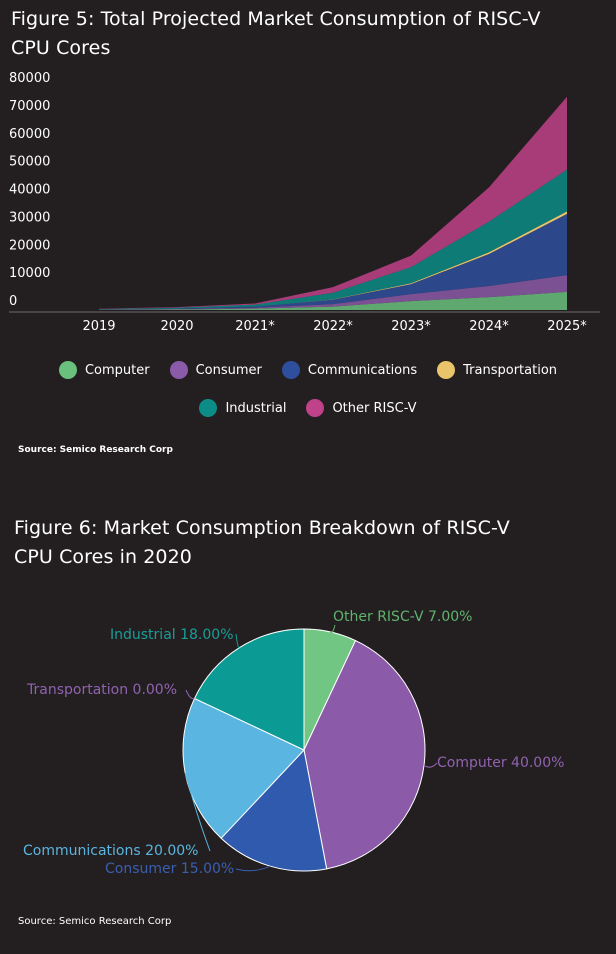  I want to click on y-tick-label: 40000, so click(29, 190).